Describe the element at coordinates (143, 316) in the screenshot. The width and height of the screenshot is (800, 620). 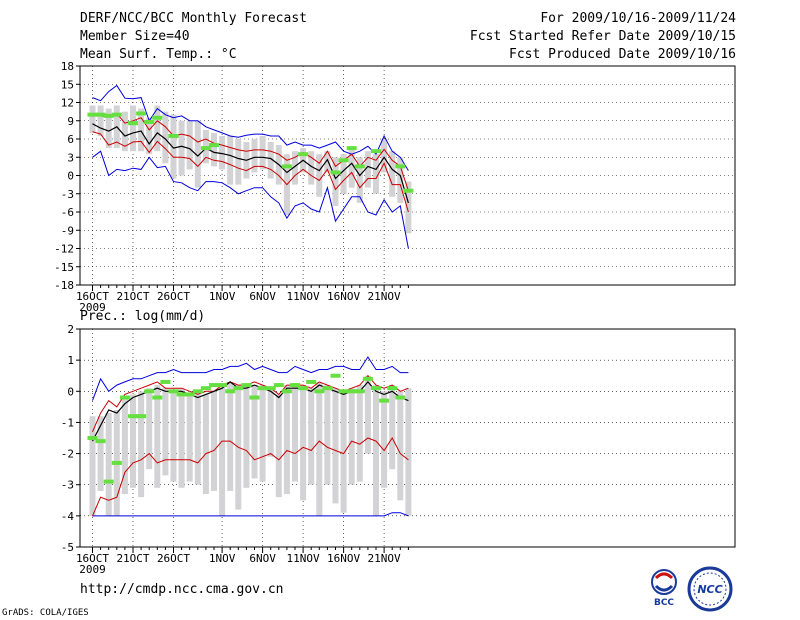
I see `prec-panel-title: Prec.: log(mm/d)` at that location.